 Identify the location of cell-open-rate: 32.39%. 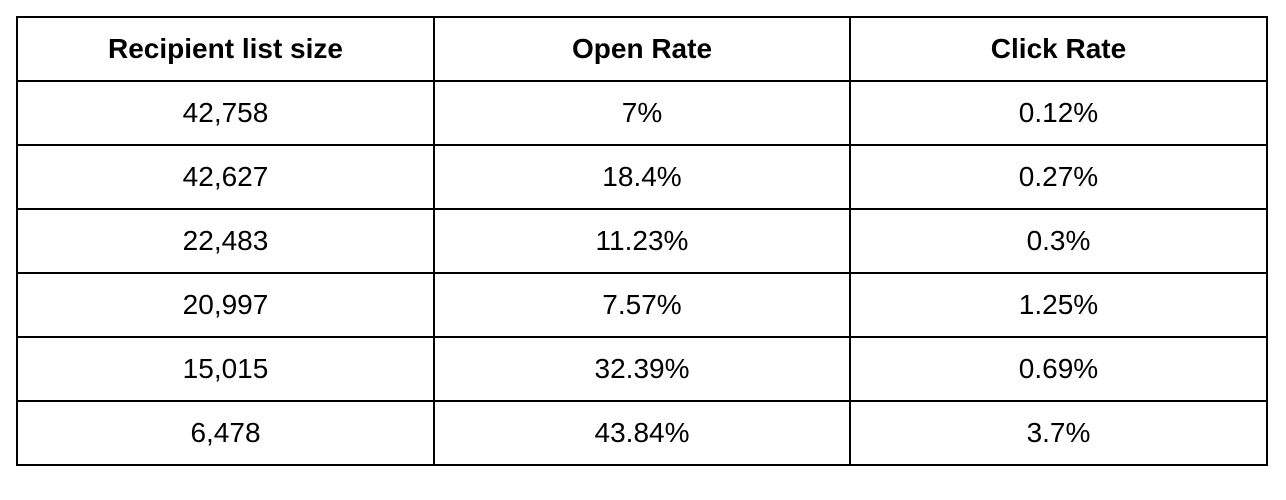
(642, 369).